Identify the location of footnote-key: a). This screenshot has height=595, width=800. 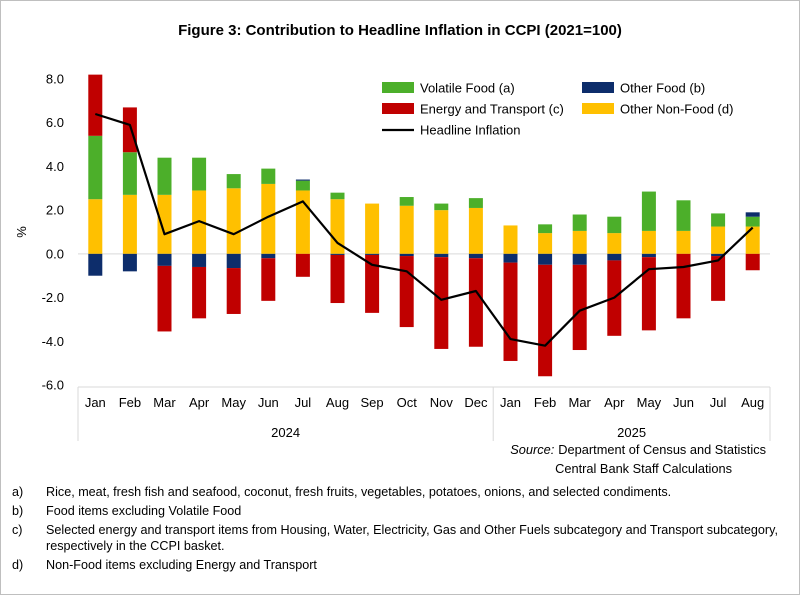
(18, 492).